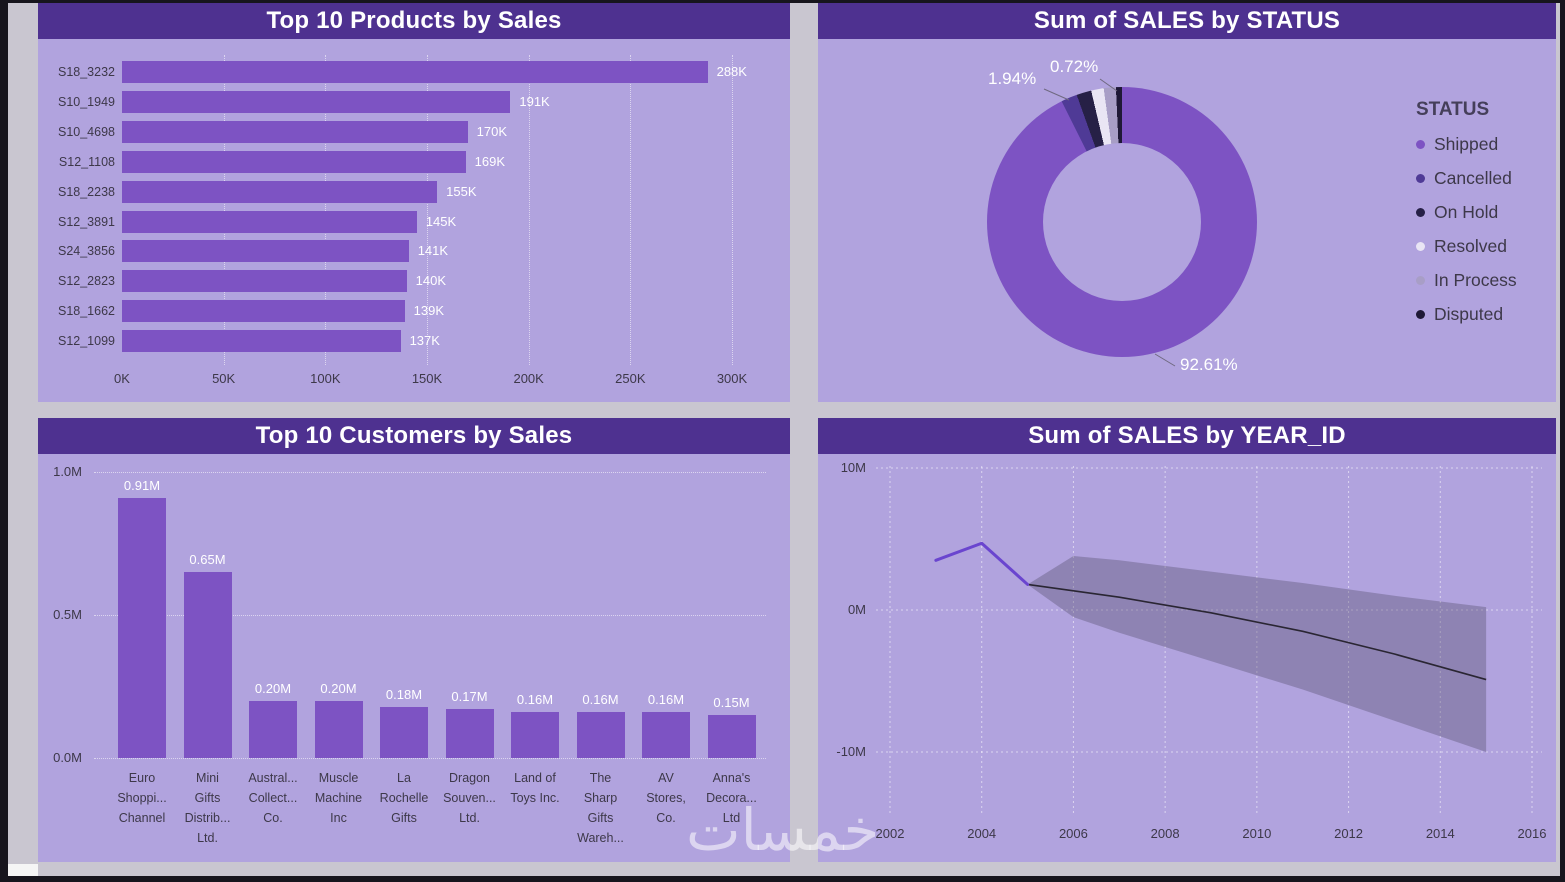  I want to click on legend-label: Disputed, so click(1469, 314).